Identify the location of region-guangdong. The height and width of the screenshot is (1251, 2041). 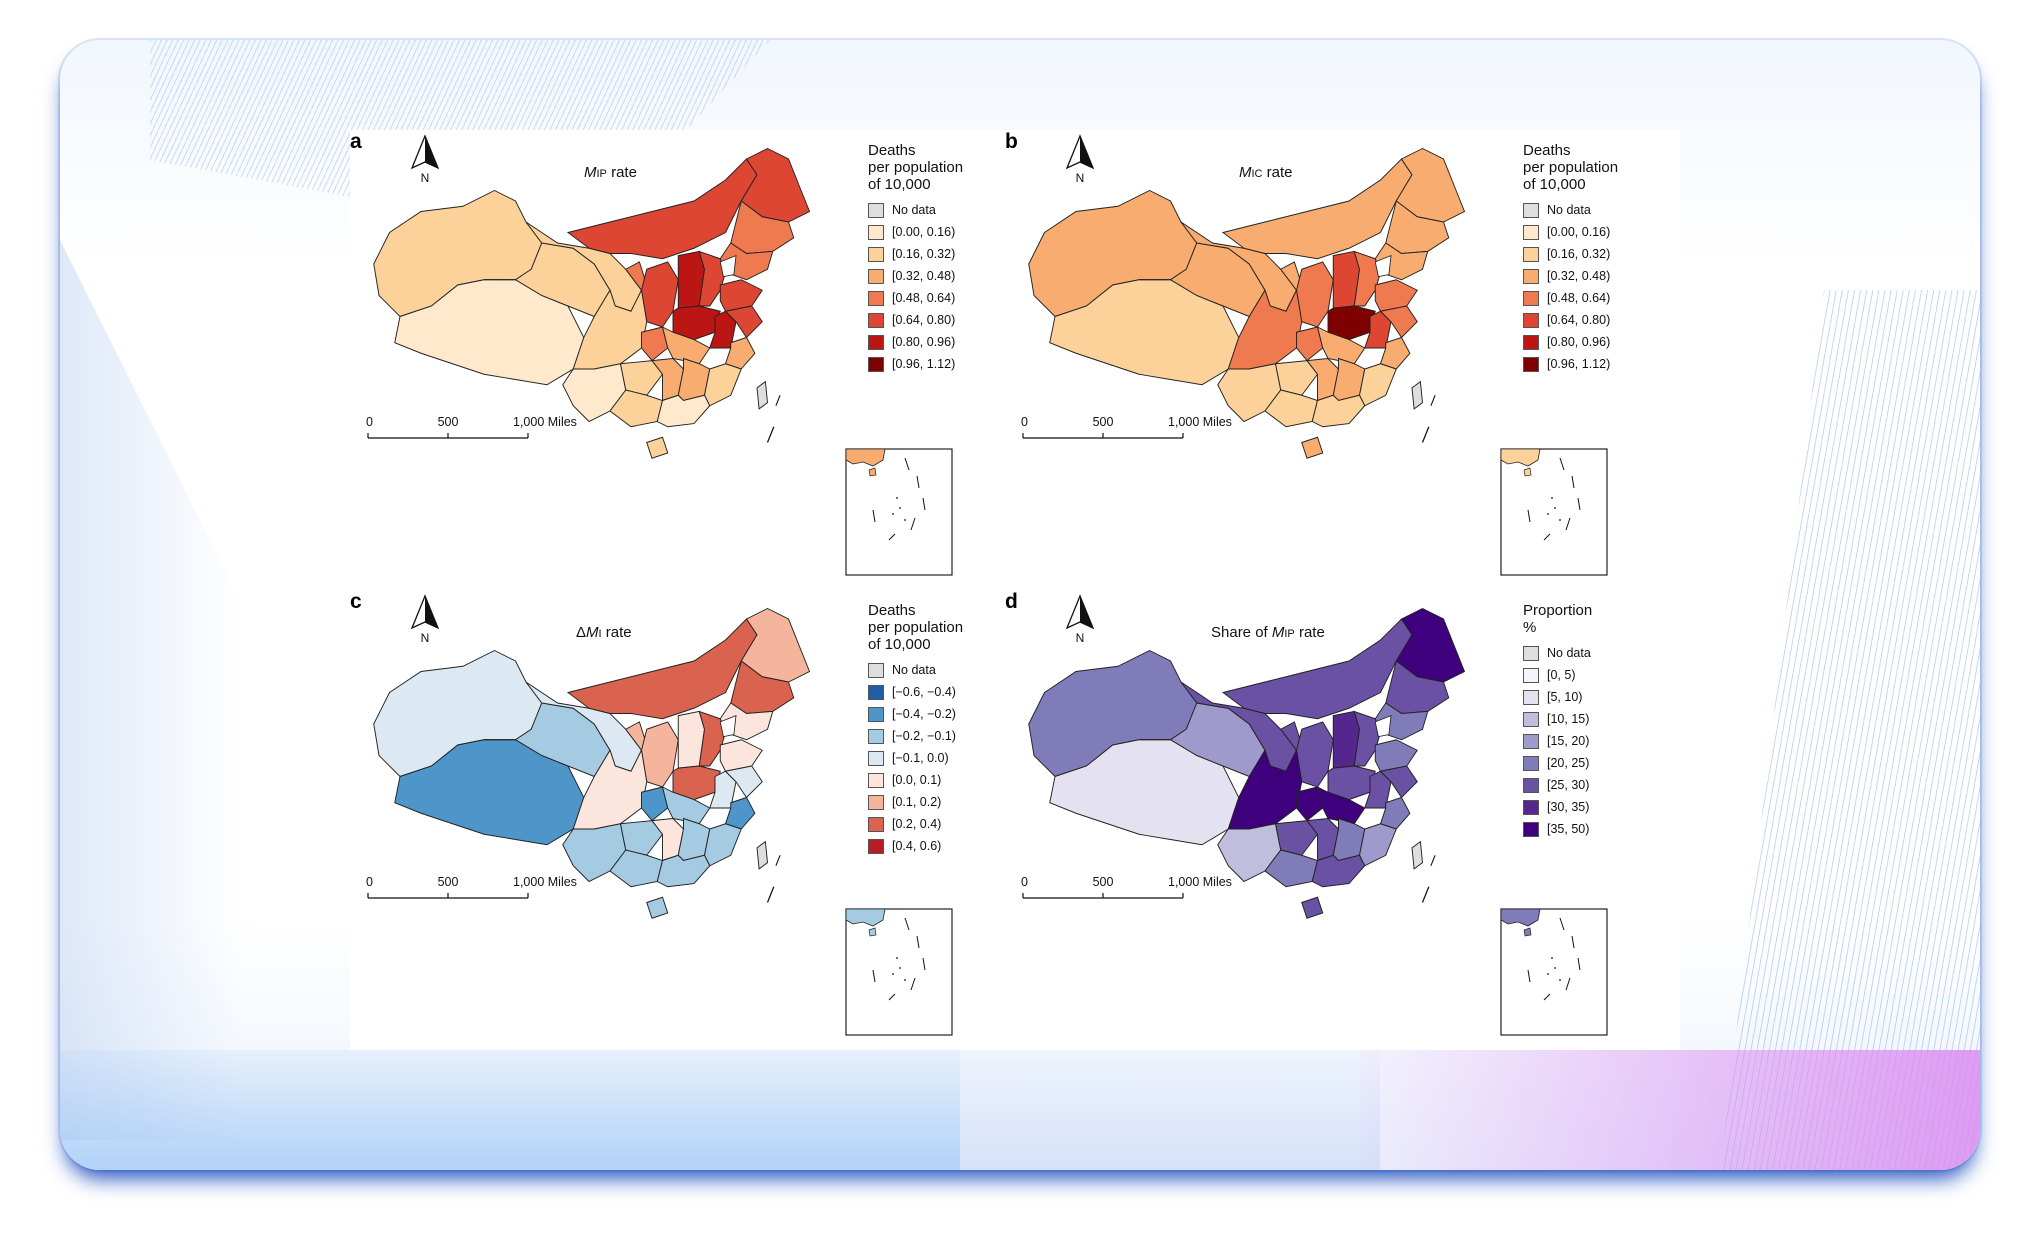
(1338, 871).